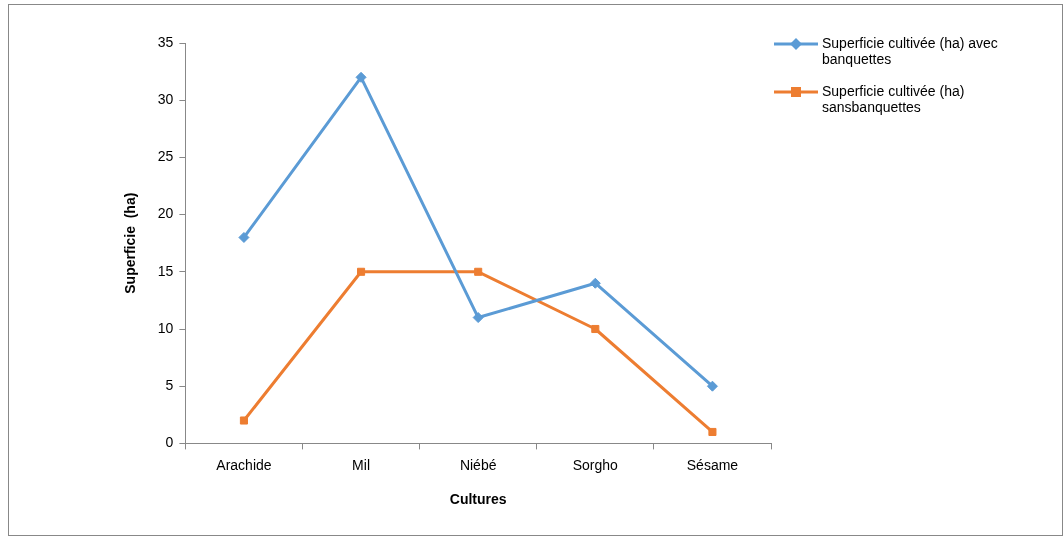  I want to click on y-tick-label: 20, so click(165, 213).